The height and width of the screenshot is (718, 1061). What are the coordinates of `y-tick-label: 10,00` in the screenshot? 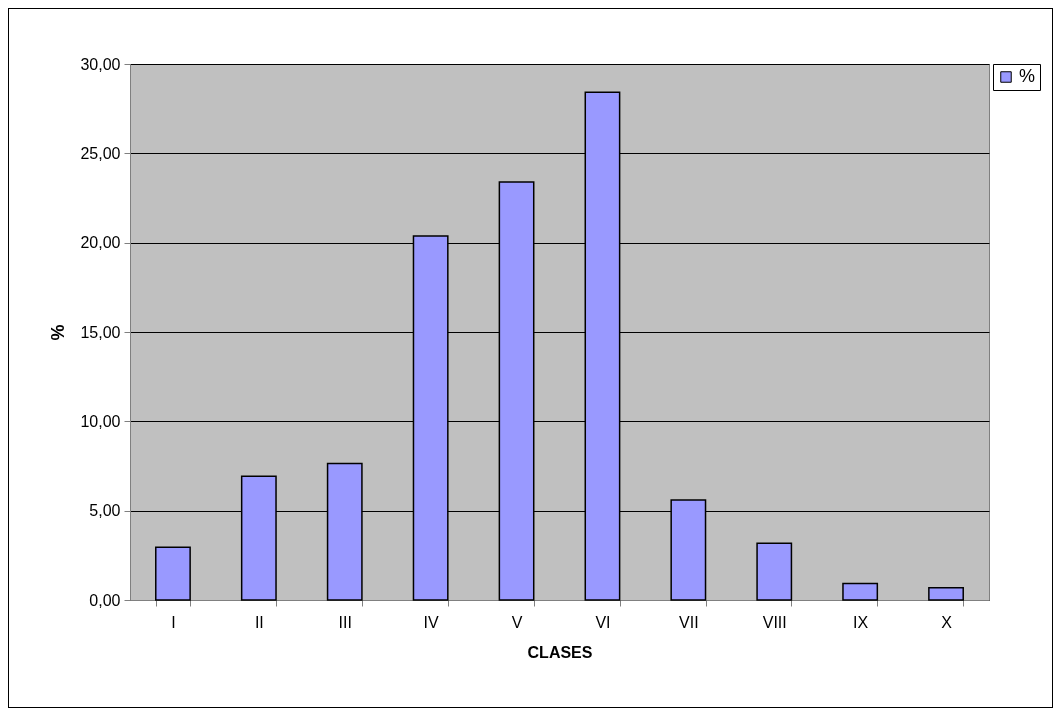 It's located at (100, 421).